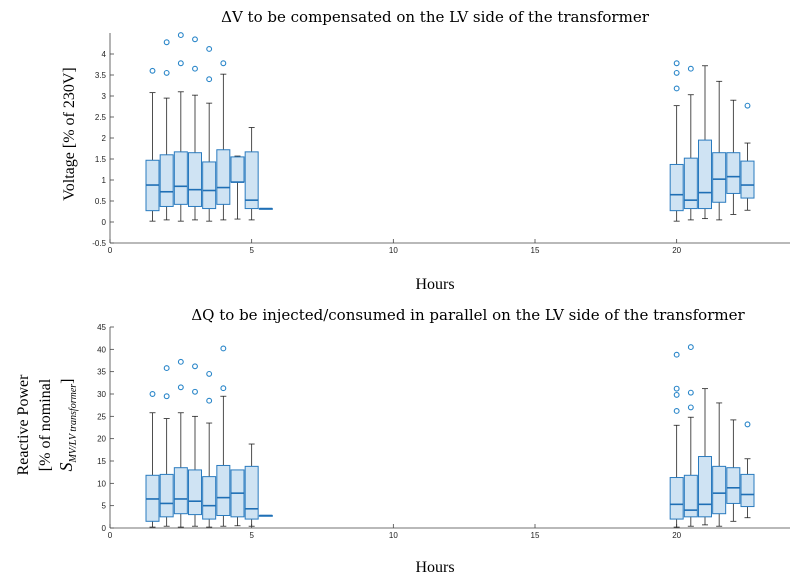 The image size is (798, 581). I want to click on reactive-x-tick-label: 15, so click(535, 535).